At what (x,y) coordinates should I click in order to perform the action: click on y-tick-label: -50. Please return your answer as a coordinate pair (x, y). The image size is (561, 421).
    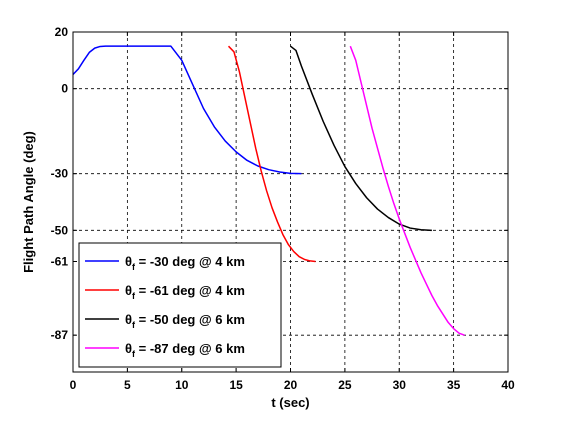
    Looking at the image, I should click on (60, 230).